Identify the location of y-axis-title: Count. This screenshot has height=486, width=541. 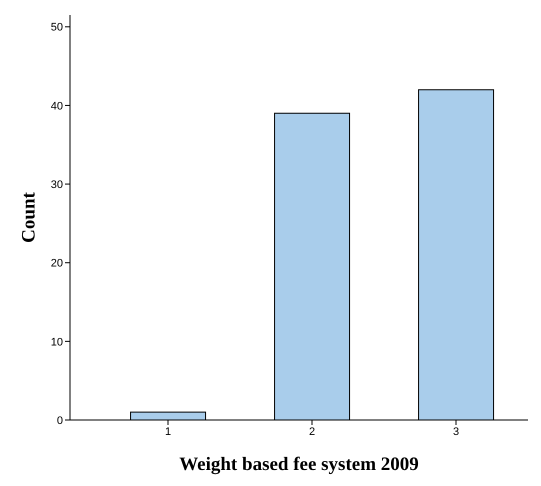
(29, 217).